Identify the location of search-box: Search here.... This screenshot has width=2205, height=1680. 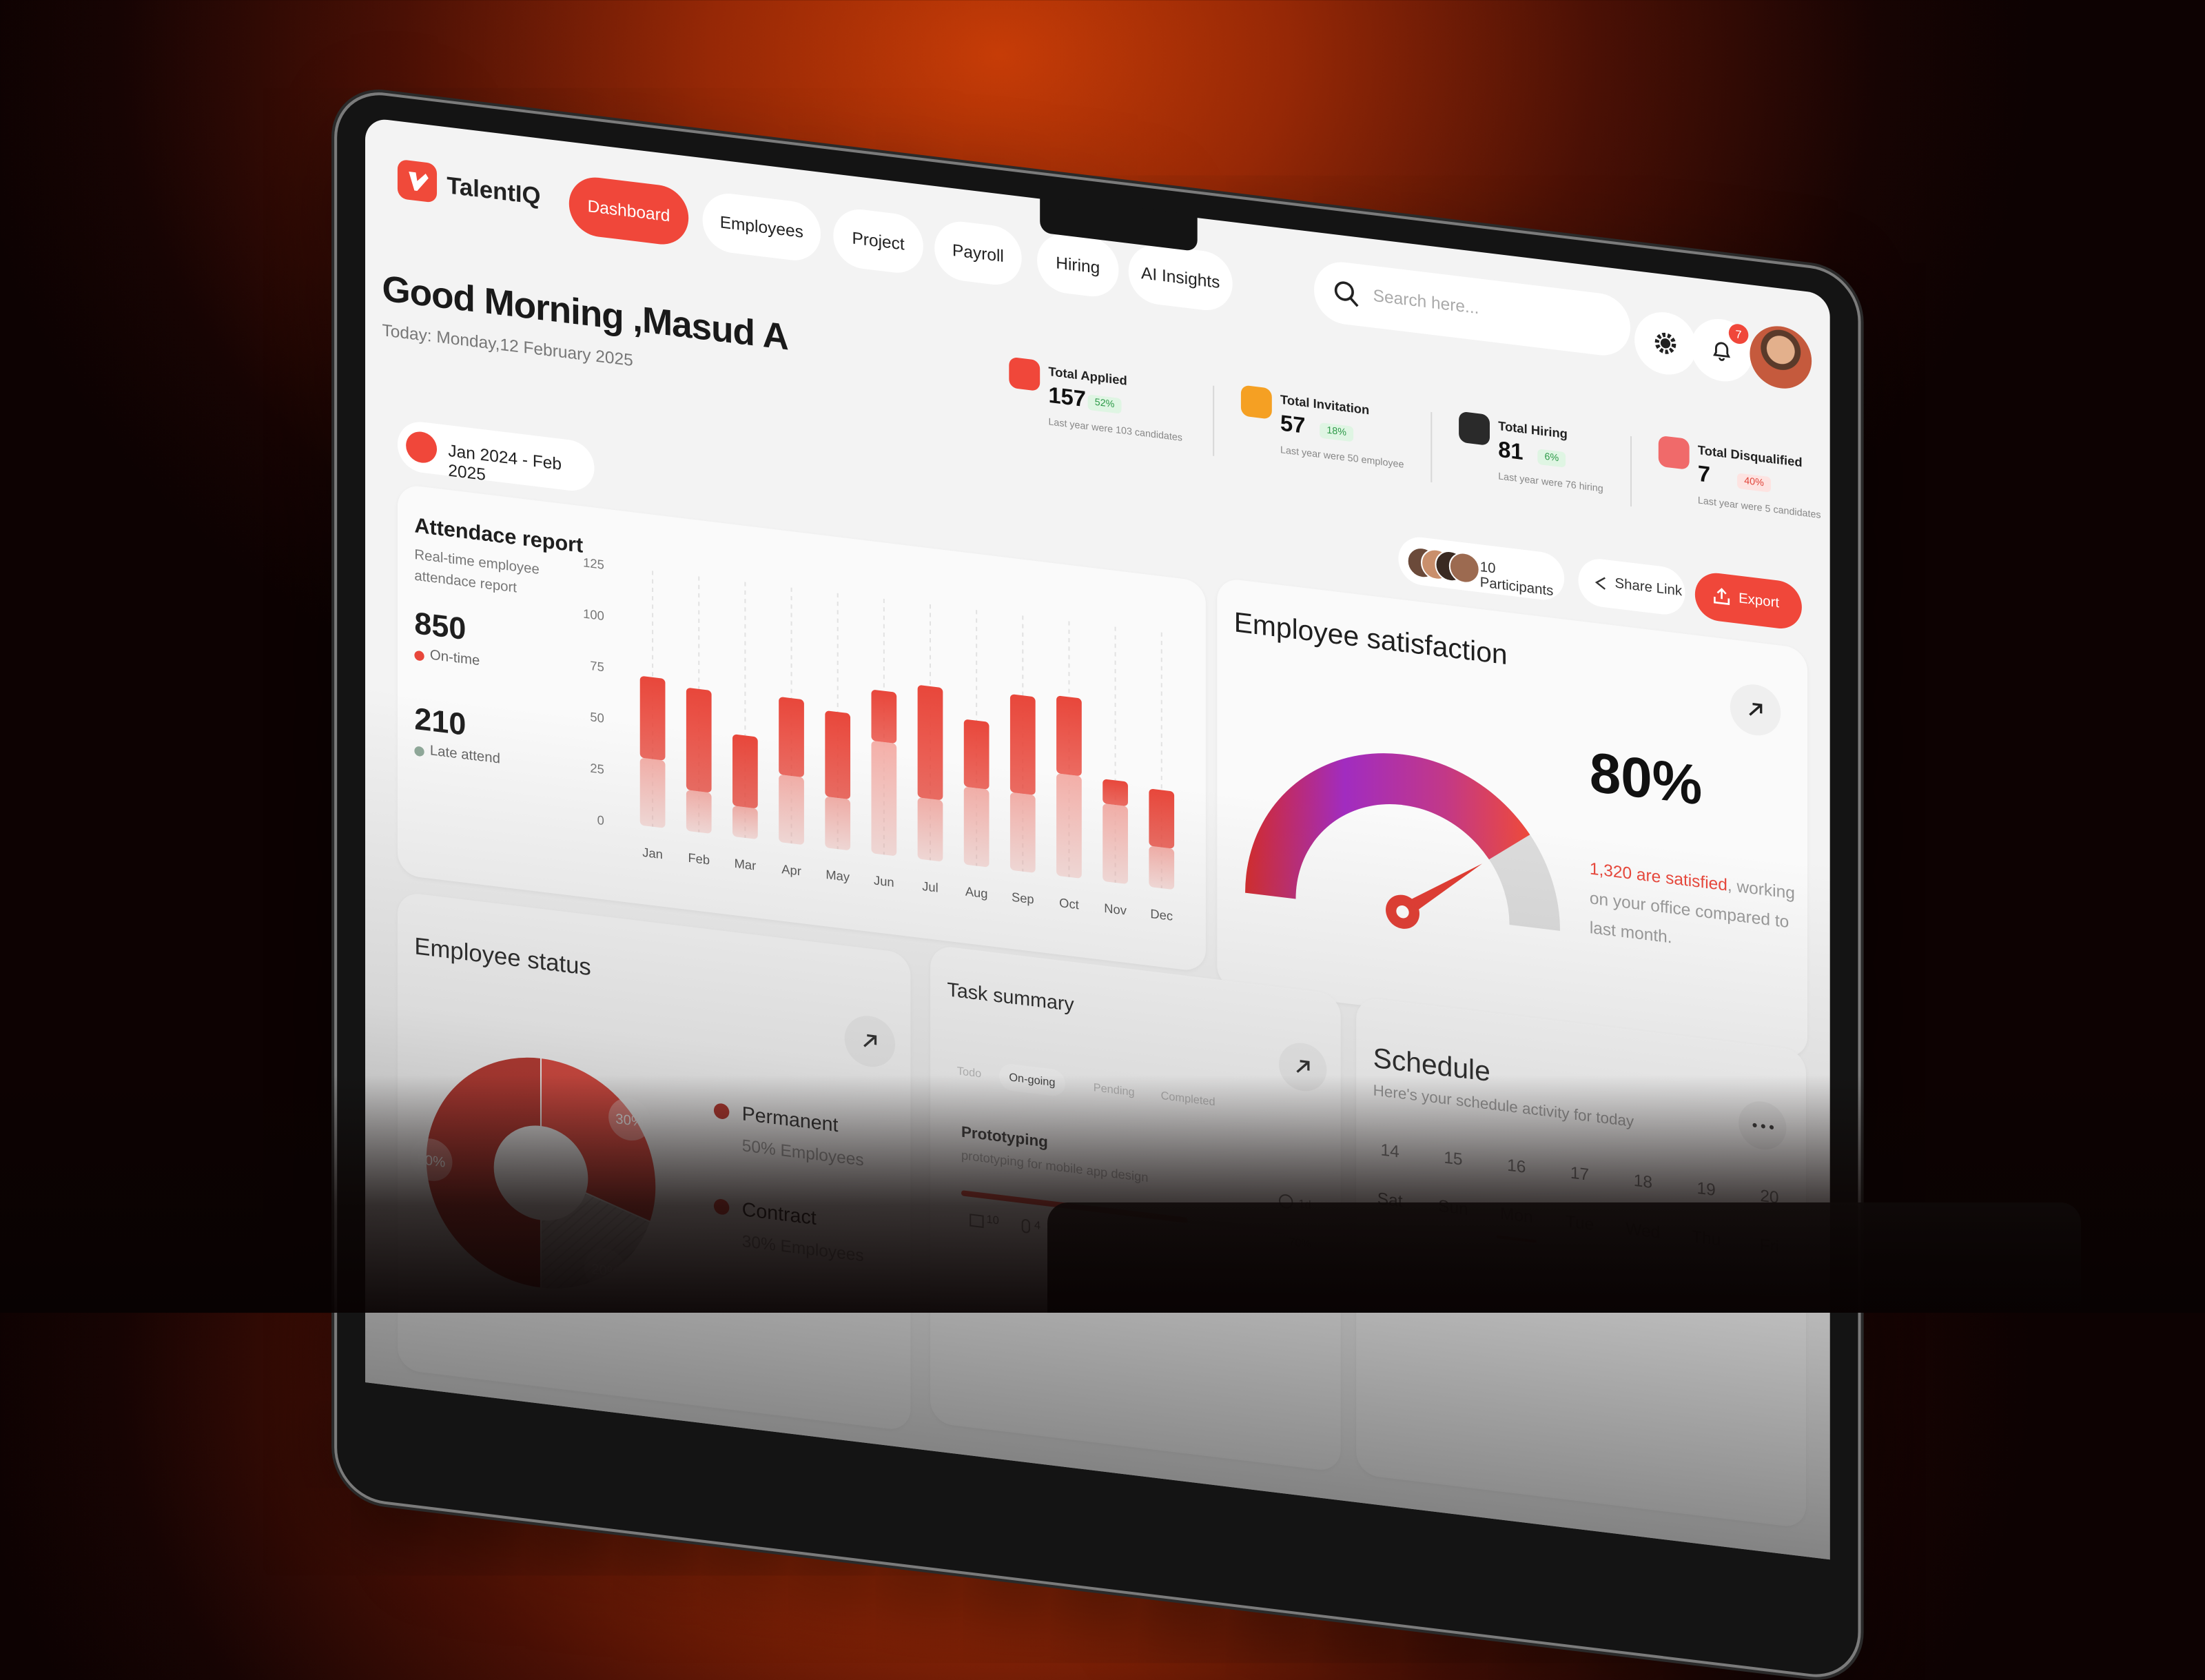
(1472, 308).